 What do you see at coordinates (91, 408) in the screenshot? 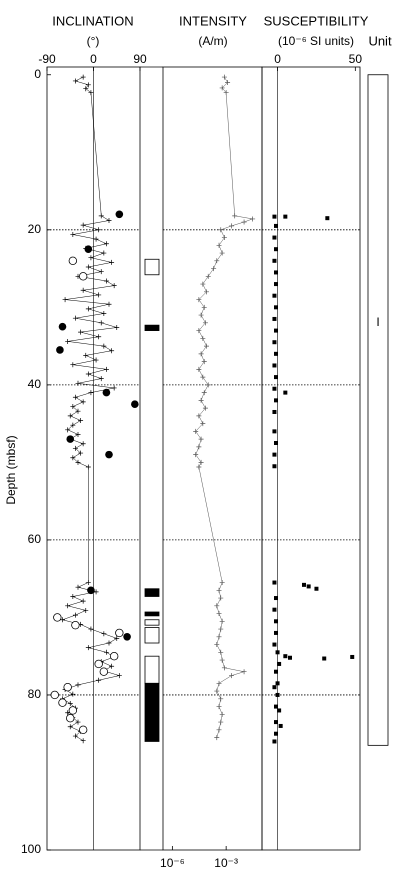
I see `data-line` at bounding box center [91, 408].